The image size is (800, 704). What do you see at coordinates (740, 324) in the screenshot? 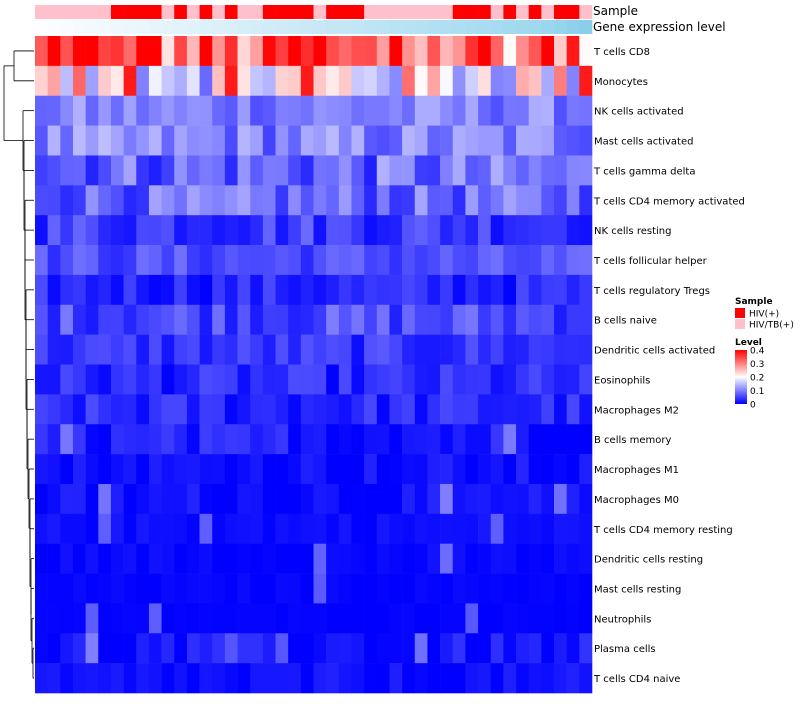
I see `legend-sample-swatch` at bounding box center [740, 324].